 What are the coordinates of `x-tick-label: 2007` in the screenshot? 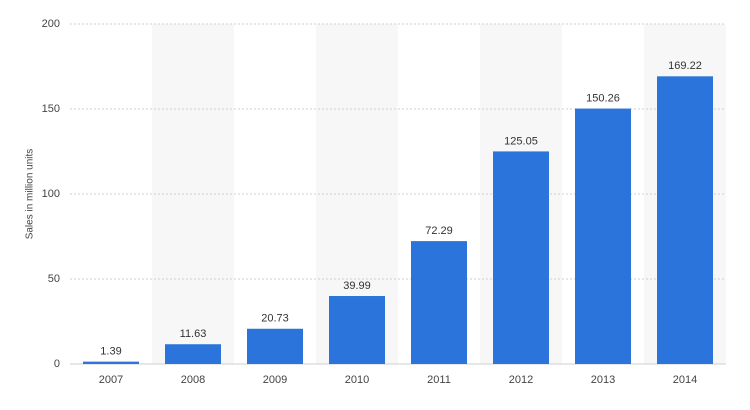 It's located at (111, 380).